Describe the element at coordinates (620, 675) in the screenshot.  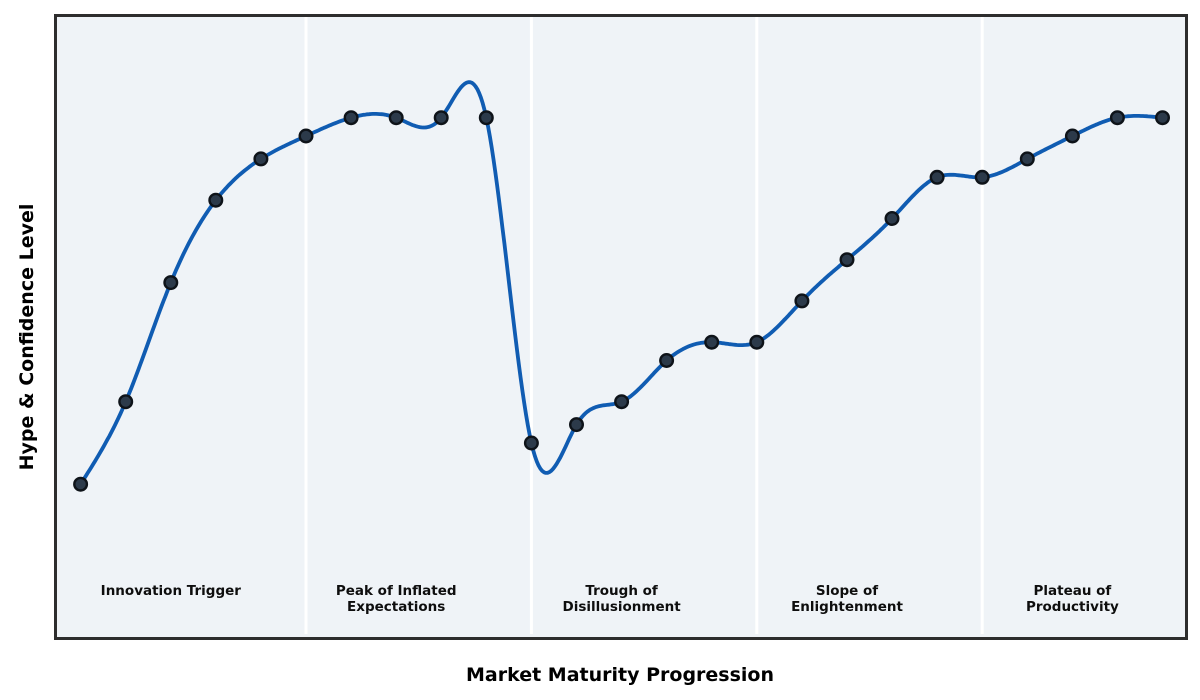
I see `x-axis-label: Market Maturity Progression` at that location.